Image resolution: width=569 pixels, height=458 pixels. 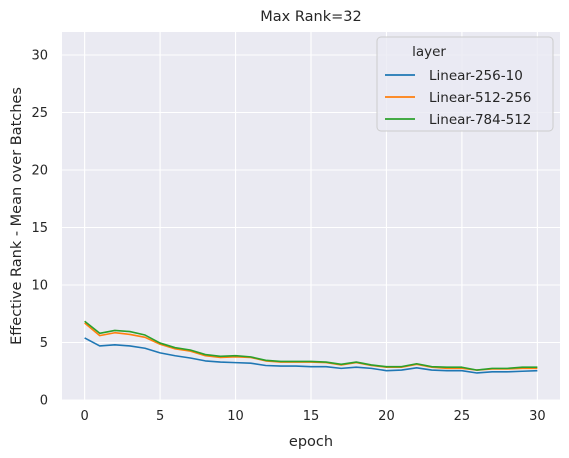 What do you see at coordinates (17, 216) in the screenshot?
I see `y-axis-label: Effective Rank - Mean over Batches` at bounding box center [17, 216].